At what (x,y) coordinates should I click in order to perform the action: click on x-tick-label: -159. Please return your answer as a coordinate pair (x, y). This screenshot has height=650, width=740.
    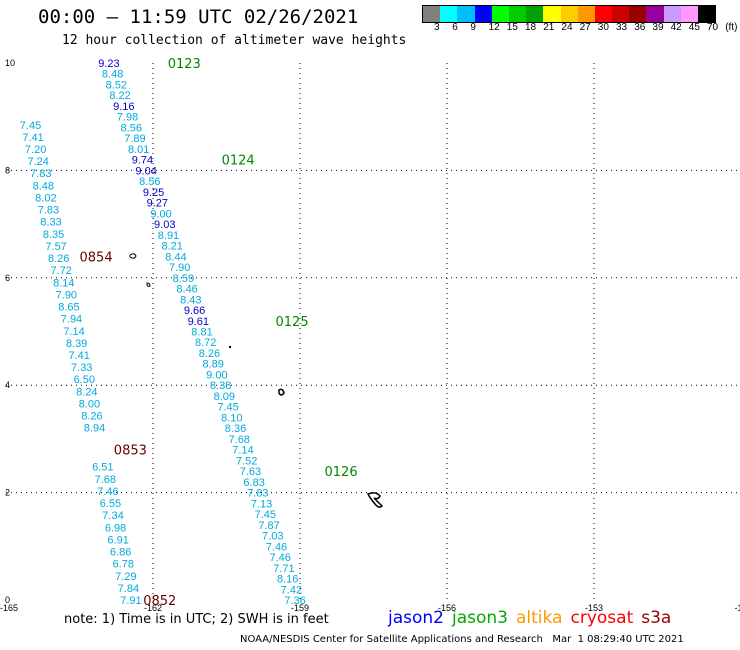
    Looking at the image, I should click on (300, 608).